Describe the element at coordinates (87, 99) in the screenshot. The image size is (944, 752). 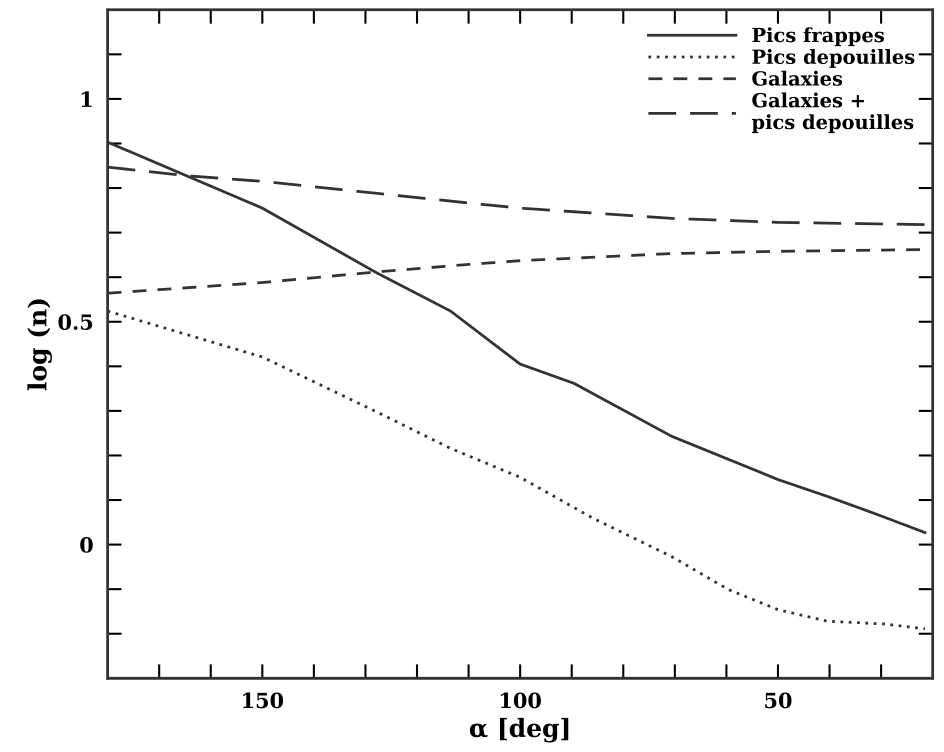
I see `y-tick-label: 1` at that location.